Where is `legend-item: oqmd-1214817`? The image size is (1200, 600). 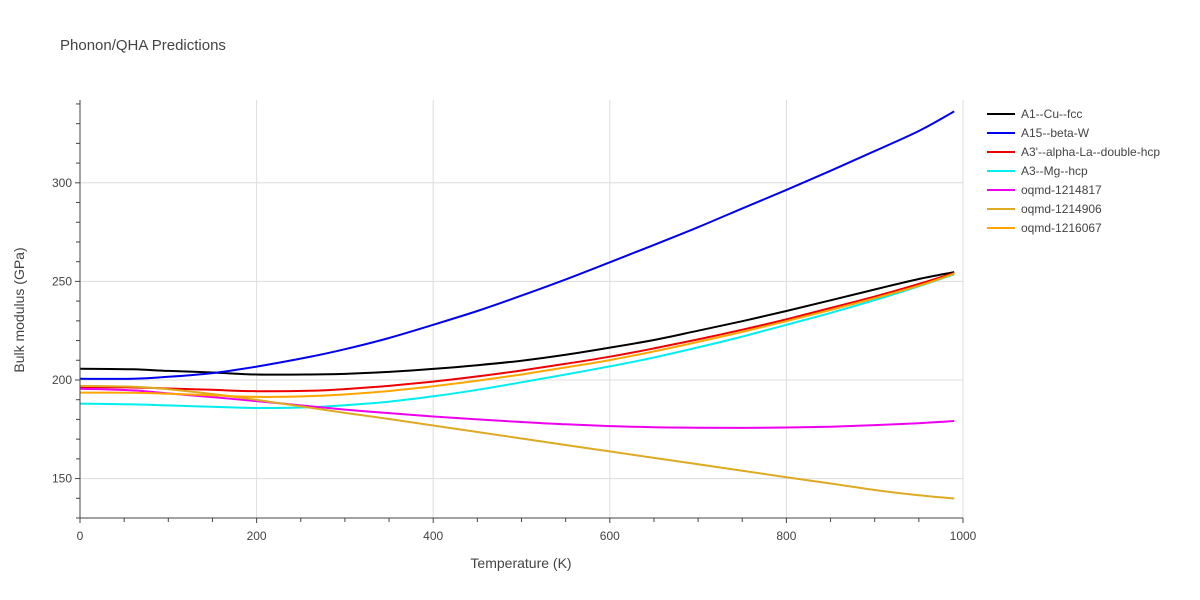 legend-item: oqmd-1214817 is located at coordinates (1044, 190).